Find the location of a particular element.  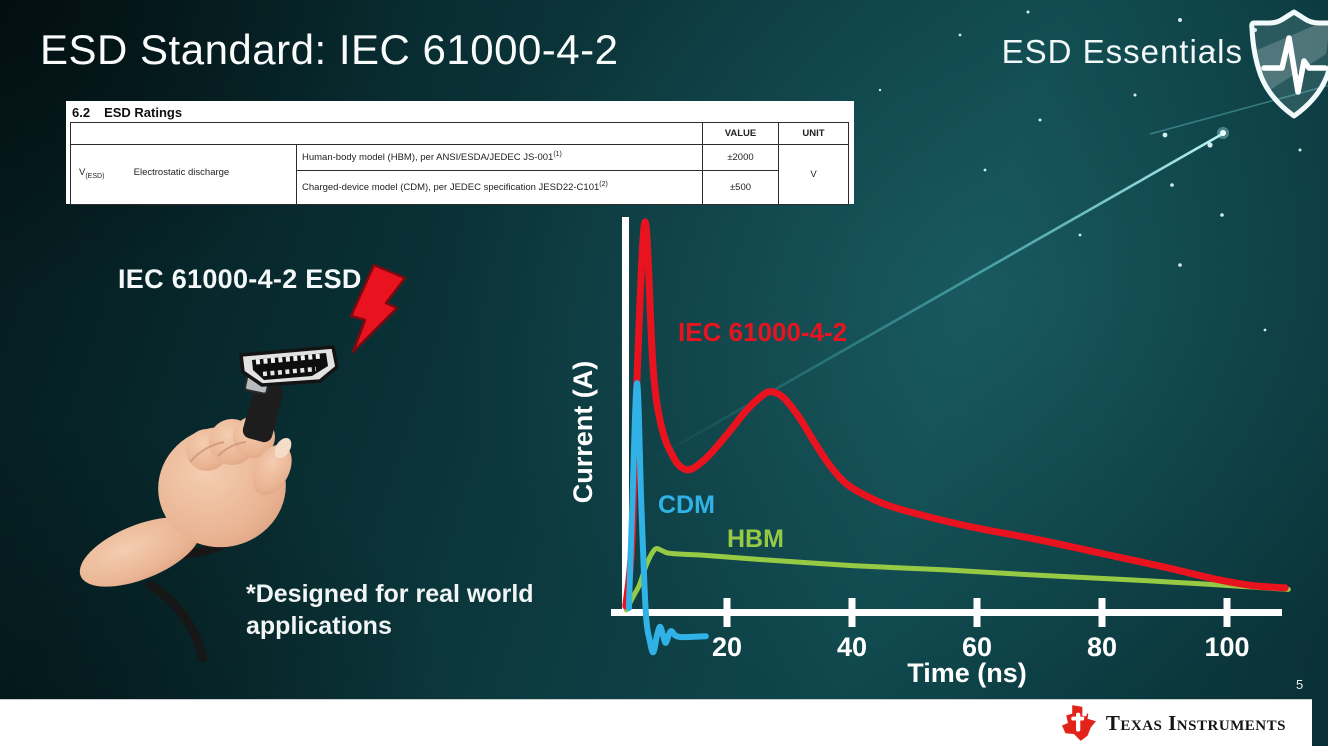

header-unit: UNIT is located at coordinates (813, 133).